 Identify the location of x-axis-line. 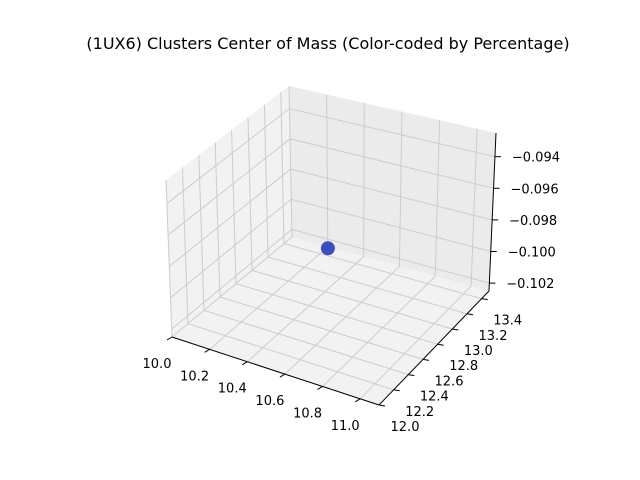
(275, 371).